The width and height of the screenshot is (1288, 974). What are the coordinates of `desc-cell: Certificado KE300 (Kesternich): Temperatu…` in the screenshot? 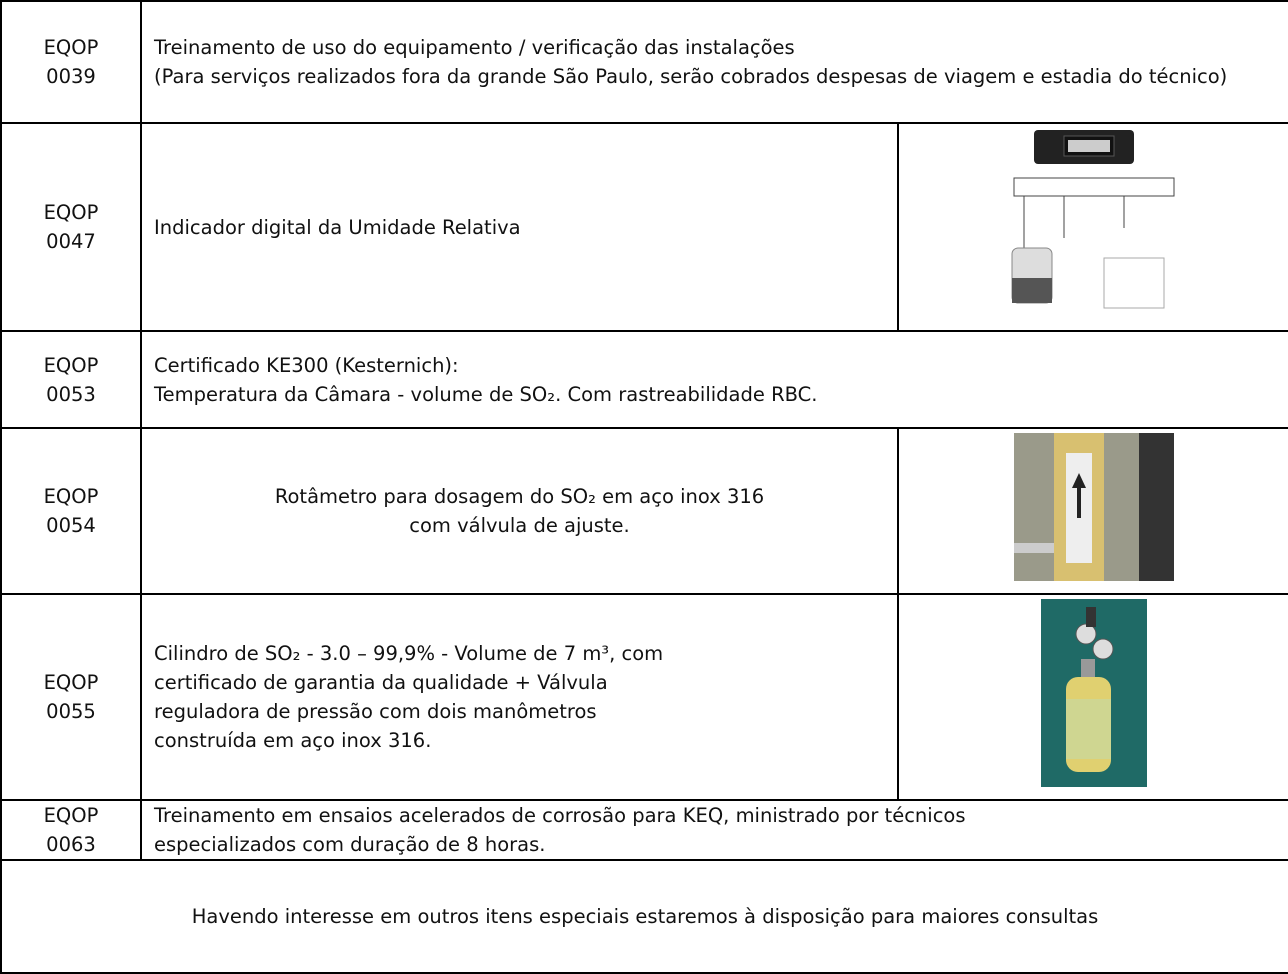 It's located at (713, 379).